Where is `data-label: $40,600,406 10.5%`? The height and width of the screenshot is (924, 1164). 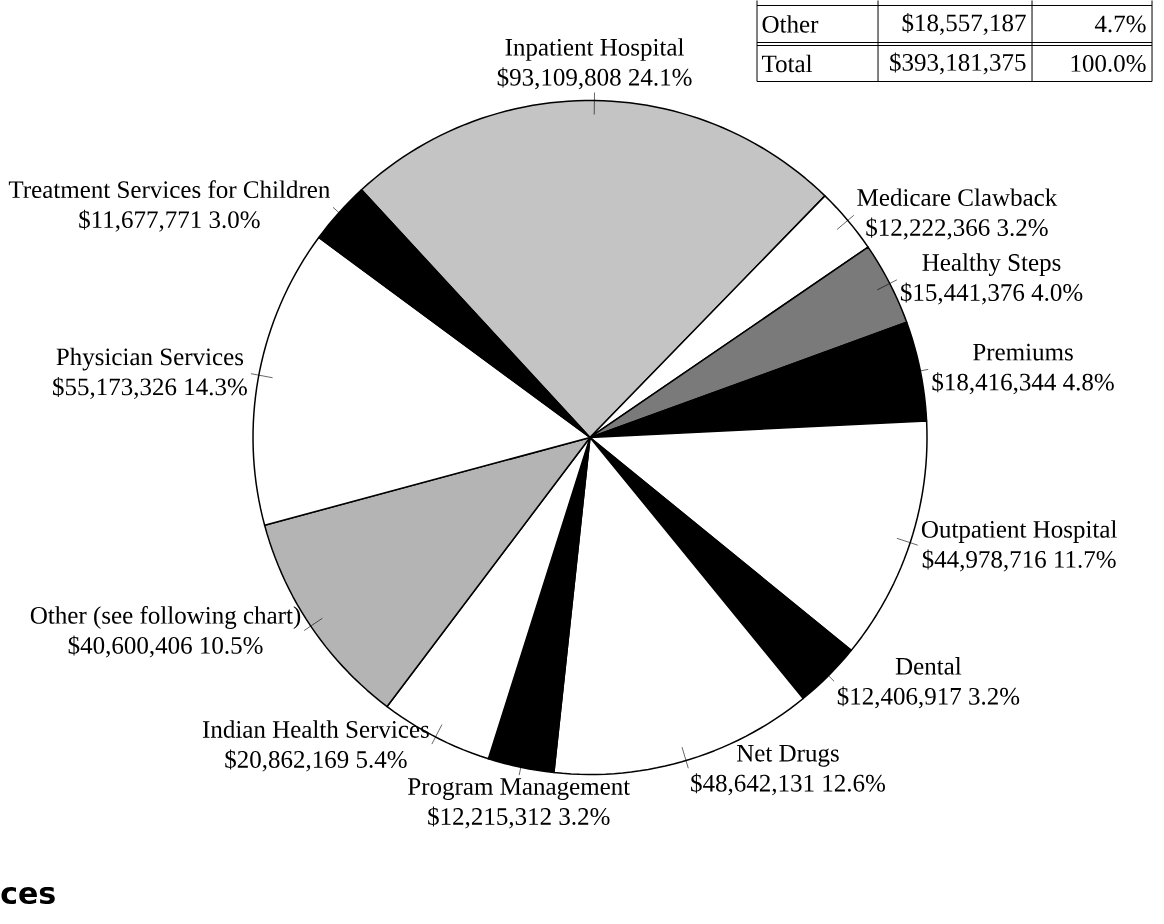 data-label: $40,600,406 10.5% is located at coordinates (165, 646).